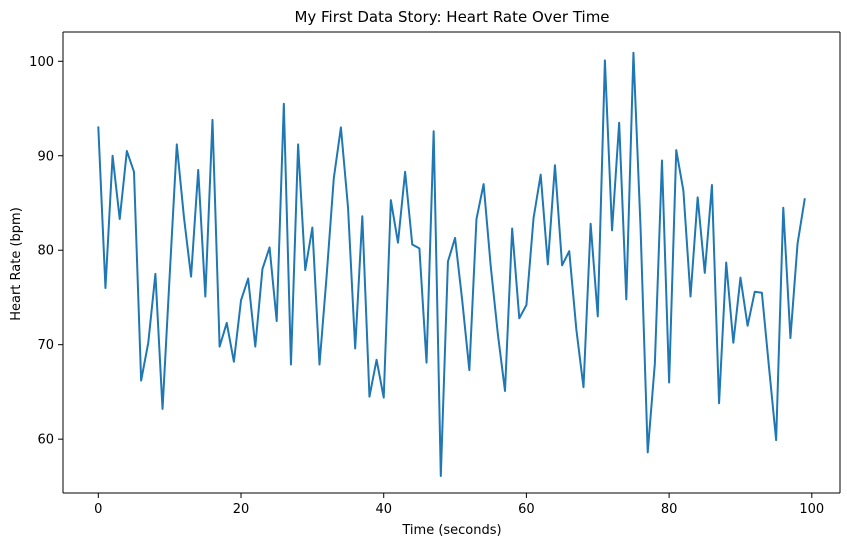 The width and height of the screenshot is (847, 549). What do you see at coordinates (45, 345) in the screenshot?
I see `y-tick-label: 70` at bounding box center [45, 345].